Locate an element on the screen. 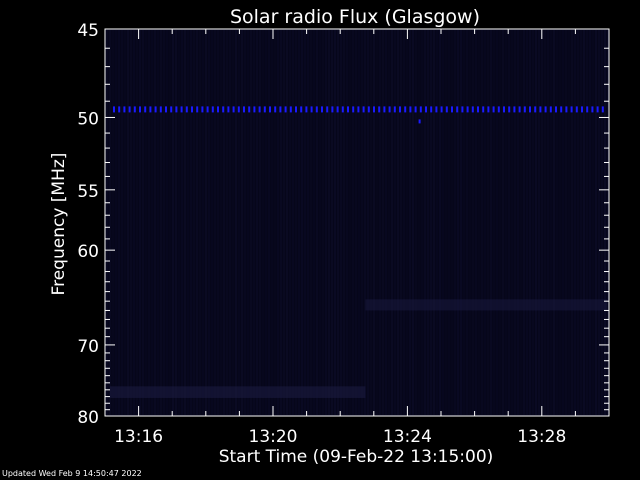  y-axis-label: Frequency [MHz] is located at coordinates (59, 224).